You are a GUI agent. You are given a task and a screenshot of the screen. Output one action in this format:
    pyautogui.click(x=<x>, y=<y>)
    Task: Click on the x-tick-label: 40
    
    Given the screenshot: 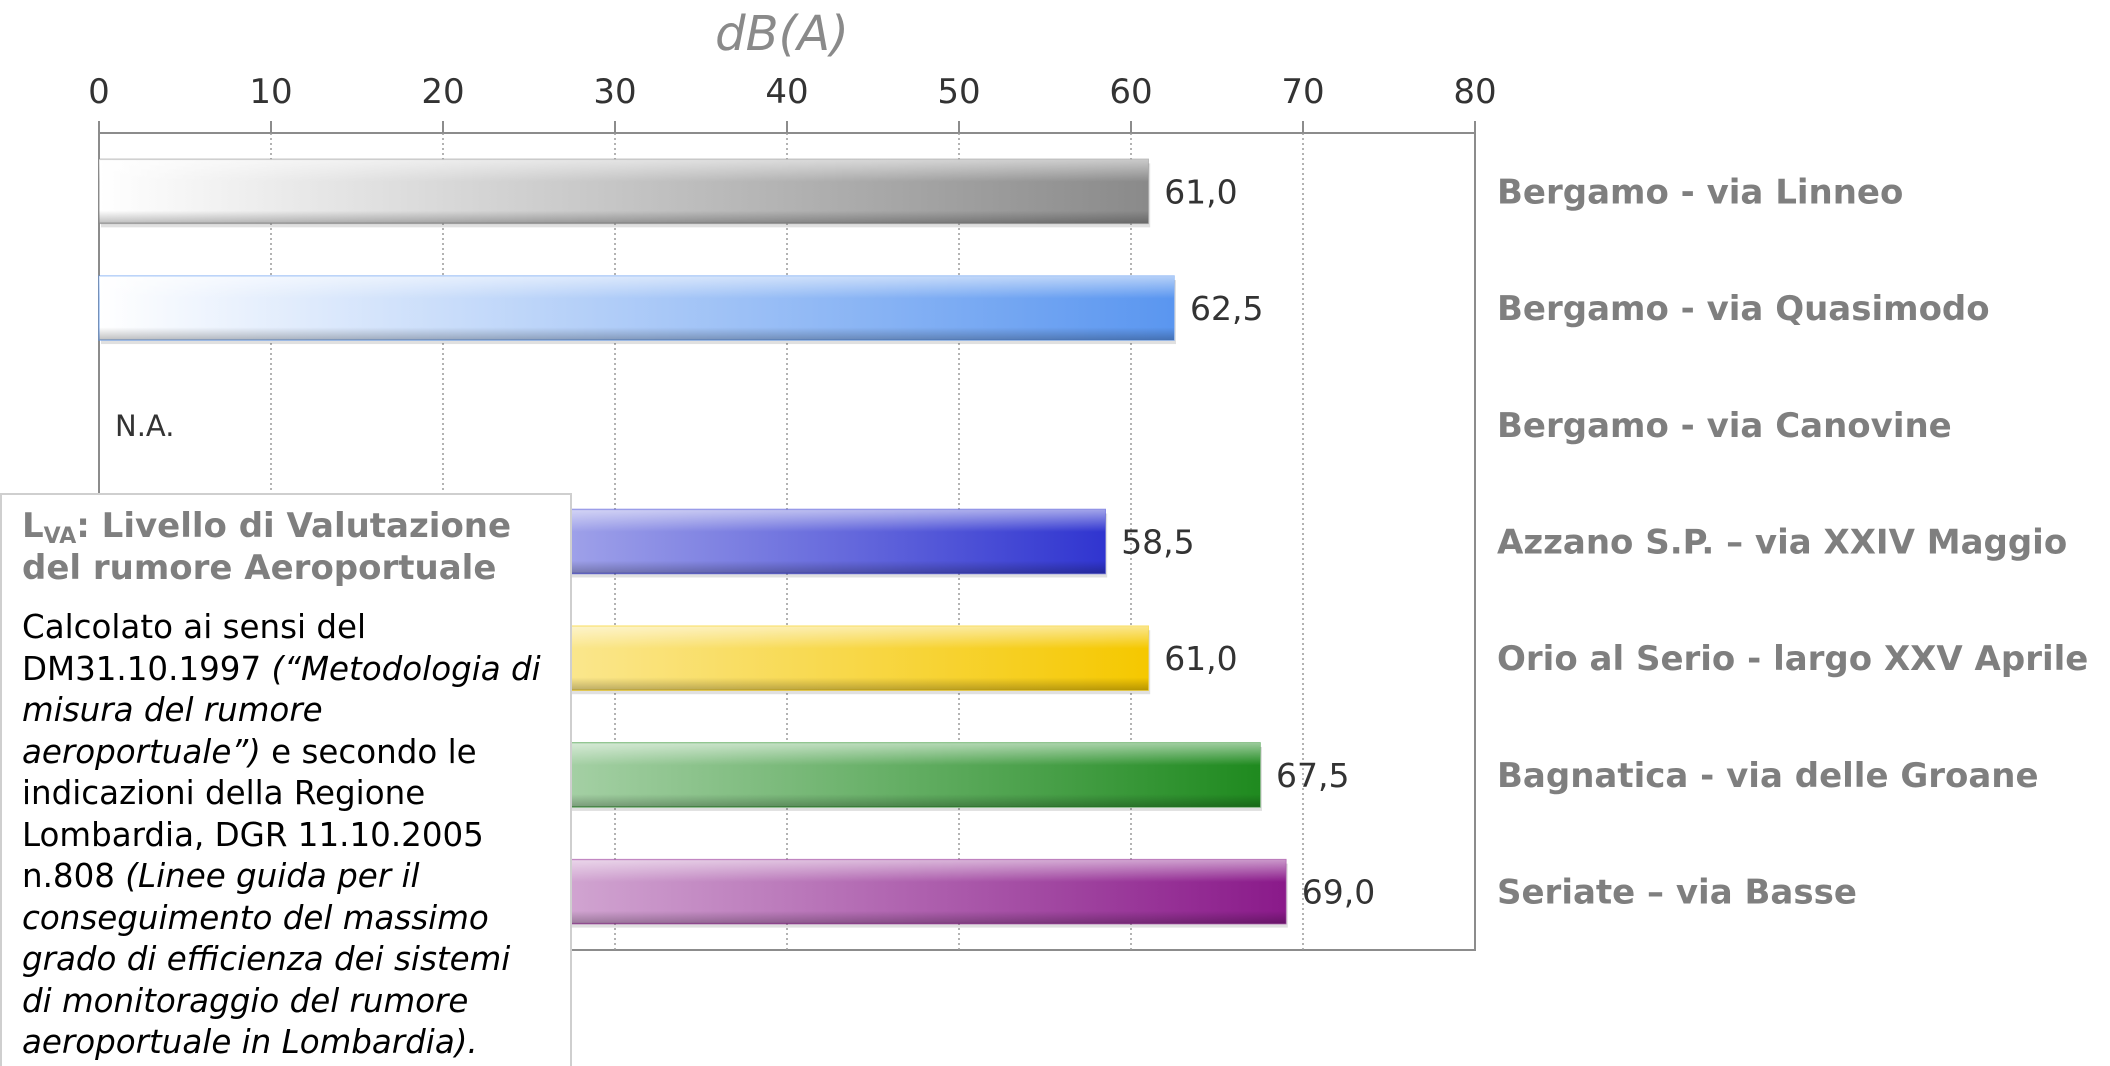 What is the action you would take?
    pyautogui.click(x=786, y=92)
    